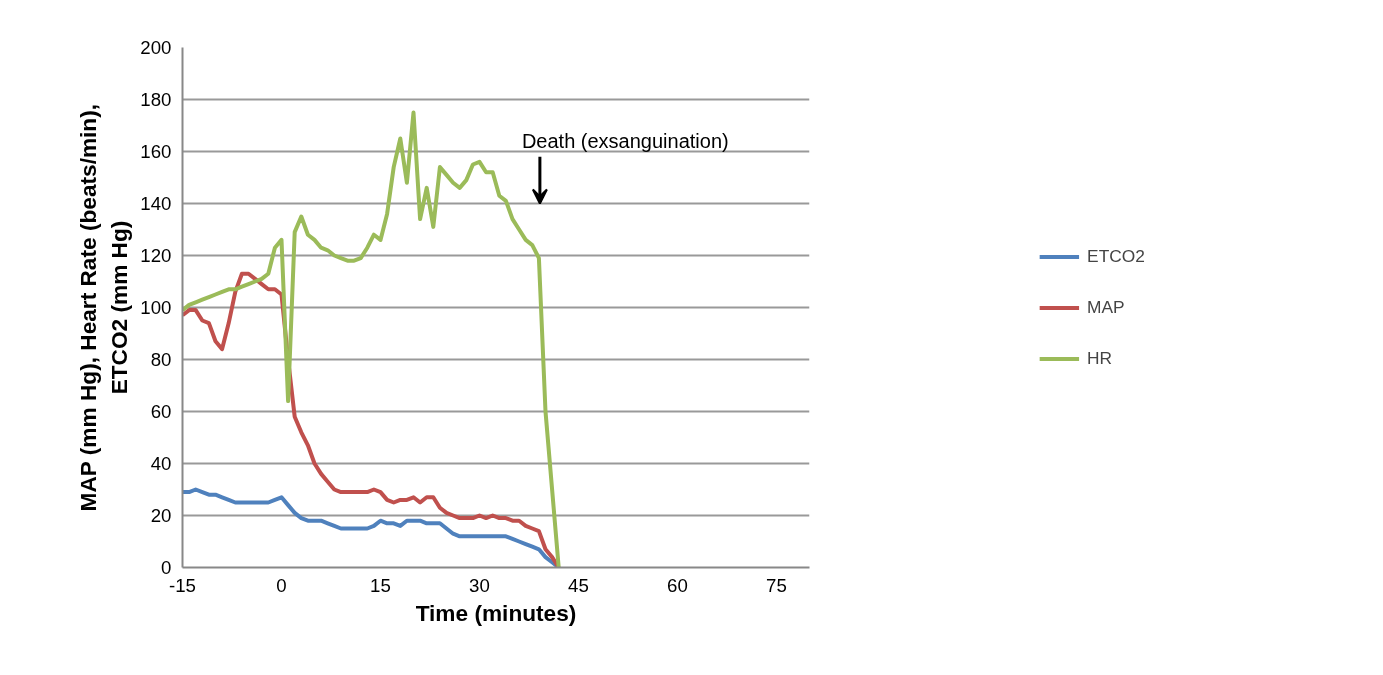 This screenshot has width=1383, height=675. Describe the element at coordinates (776, 585) in the screenshot. I see `x-tick-label: 75` at that location.